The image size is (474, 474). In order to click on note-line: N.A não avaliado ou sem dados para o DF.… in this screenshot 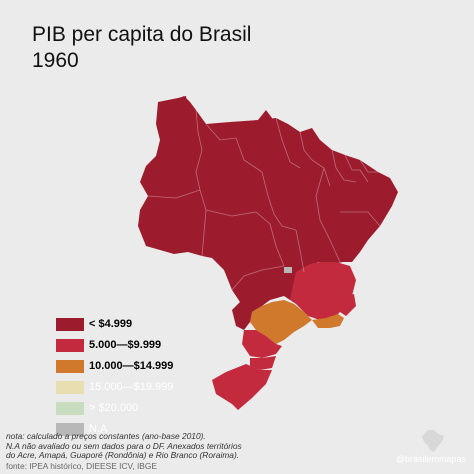, I will do `click(124, 445)`.